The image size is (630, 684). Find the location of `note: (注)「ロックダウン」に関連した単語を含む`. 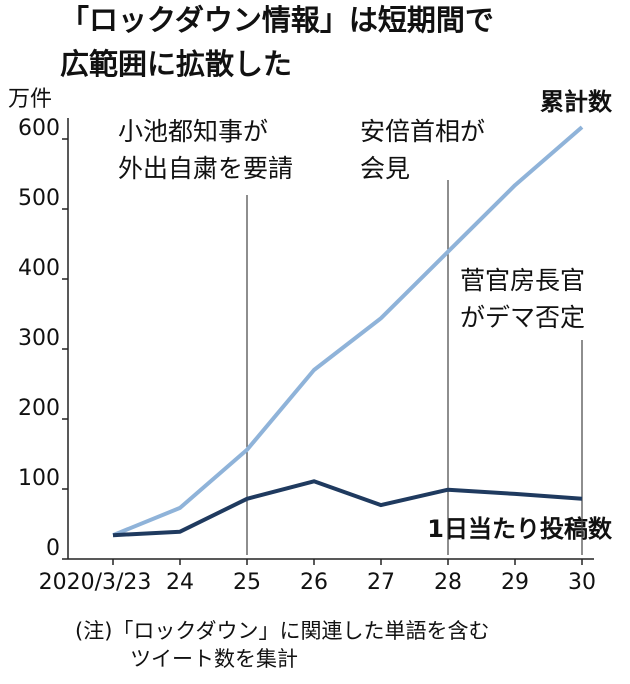

note: (注)「ロックダウン」に関連した単語を含む is located at coordinates (282, 631).